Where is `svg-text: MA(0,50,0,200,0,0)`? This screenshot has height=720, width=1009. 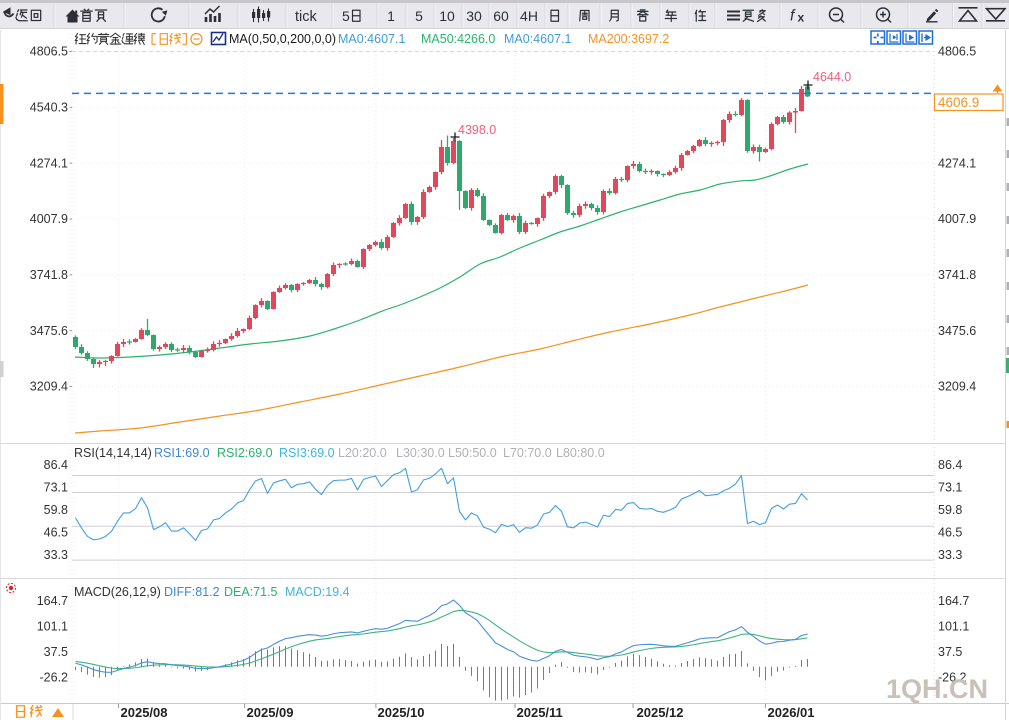 svg-text: MA(0,50,0,200,0,0) is located at coordinates (282, 39).